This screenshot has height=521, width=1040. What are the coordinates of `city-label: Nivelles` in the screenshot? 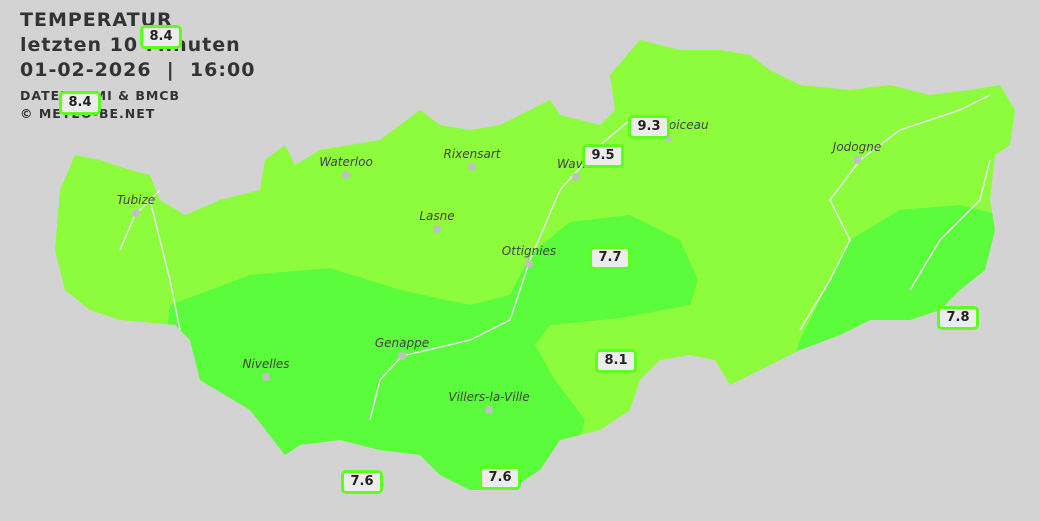 It's located at (266, 364).